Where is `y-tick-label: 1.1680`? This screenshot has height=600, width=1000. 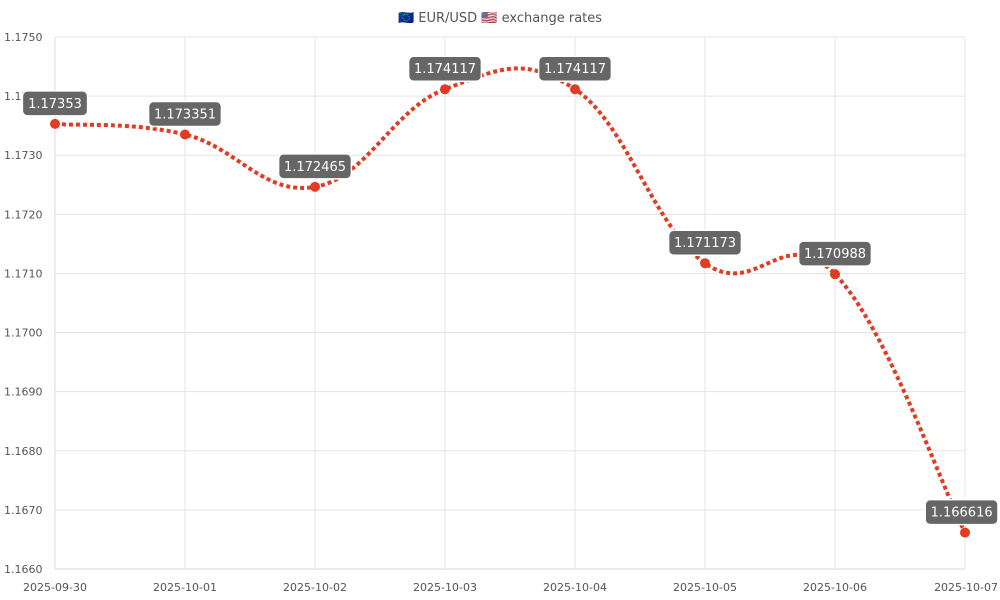
y-tick-label: 1.1680 is located at coordinates (23, 451).